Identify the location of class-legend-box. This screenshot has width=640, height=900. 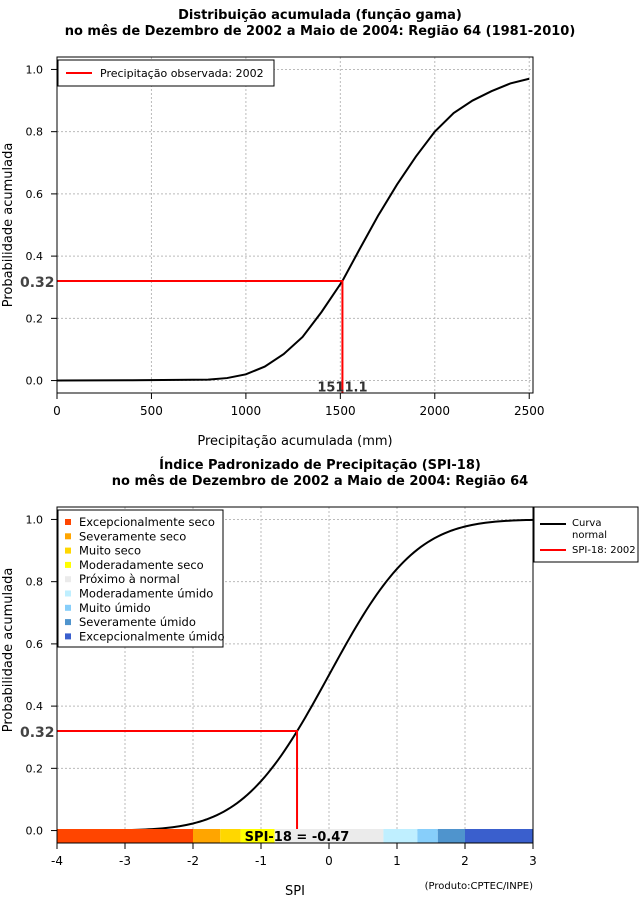
(140, 578).